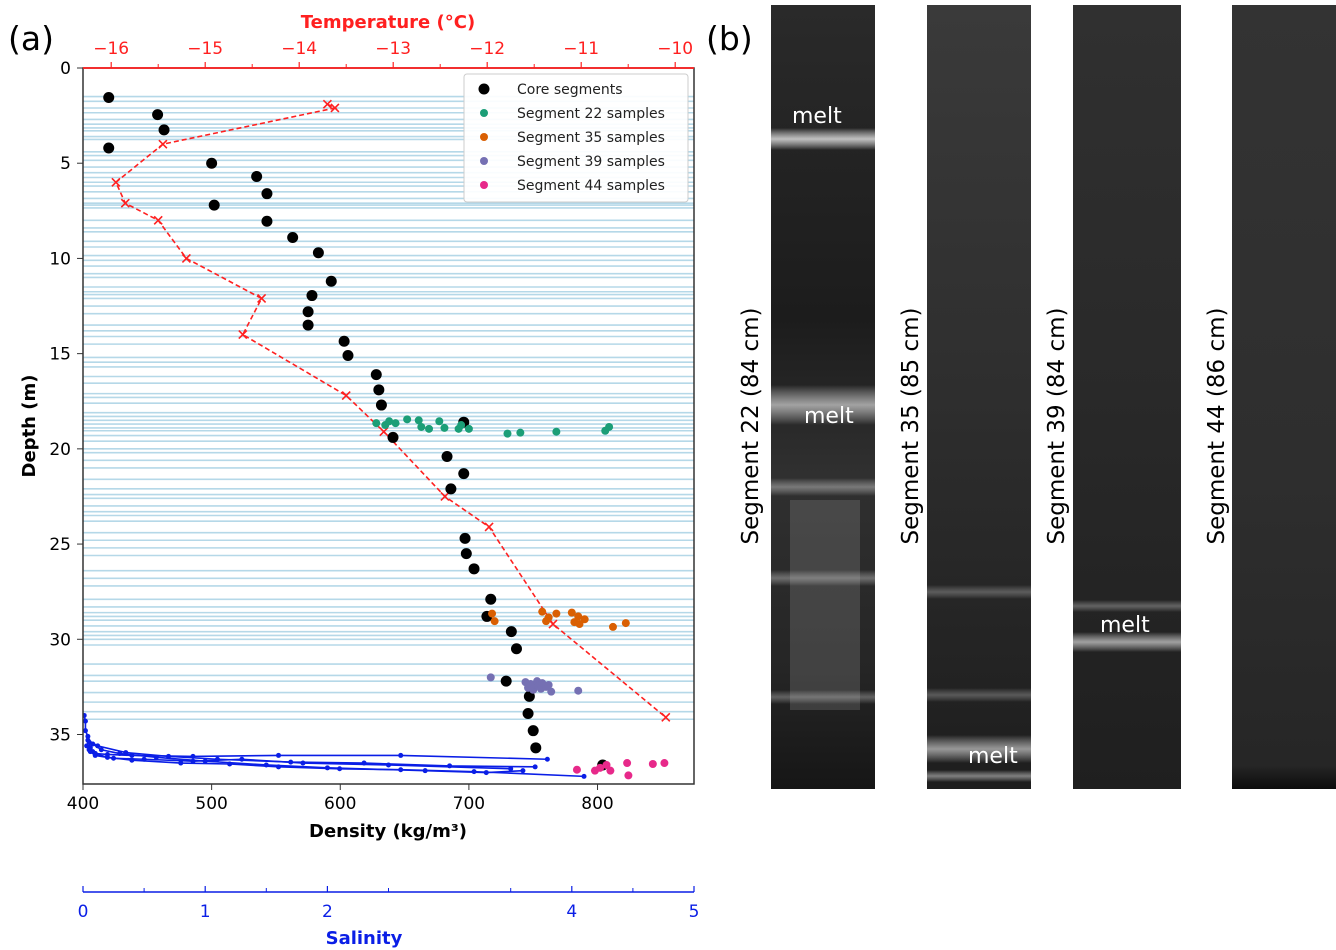 The width and height of the screenshot is (1336, 950). What do you see at coordinates (484, 185) in the screenshot?
I see `legend-marker-seg44` at bounding box center [484, 185].